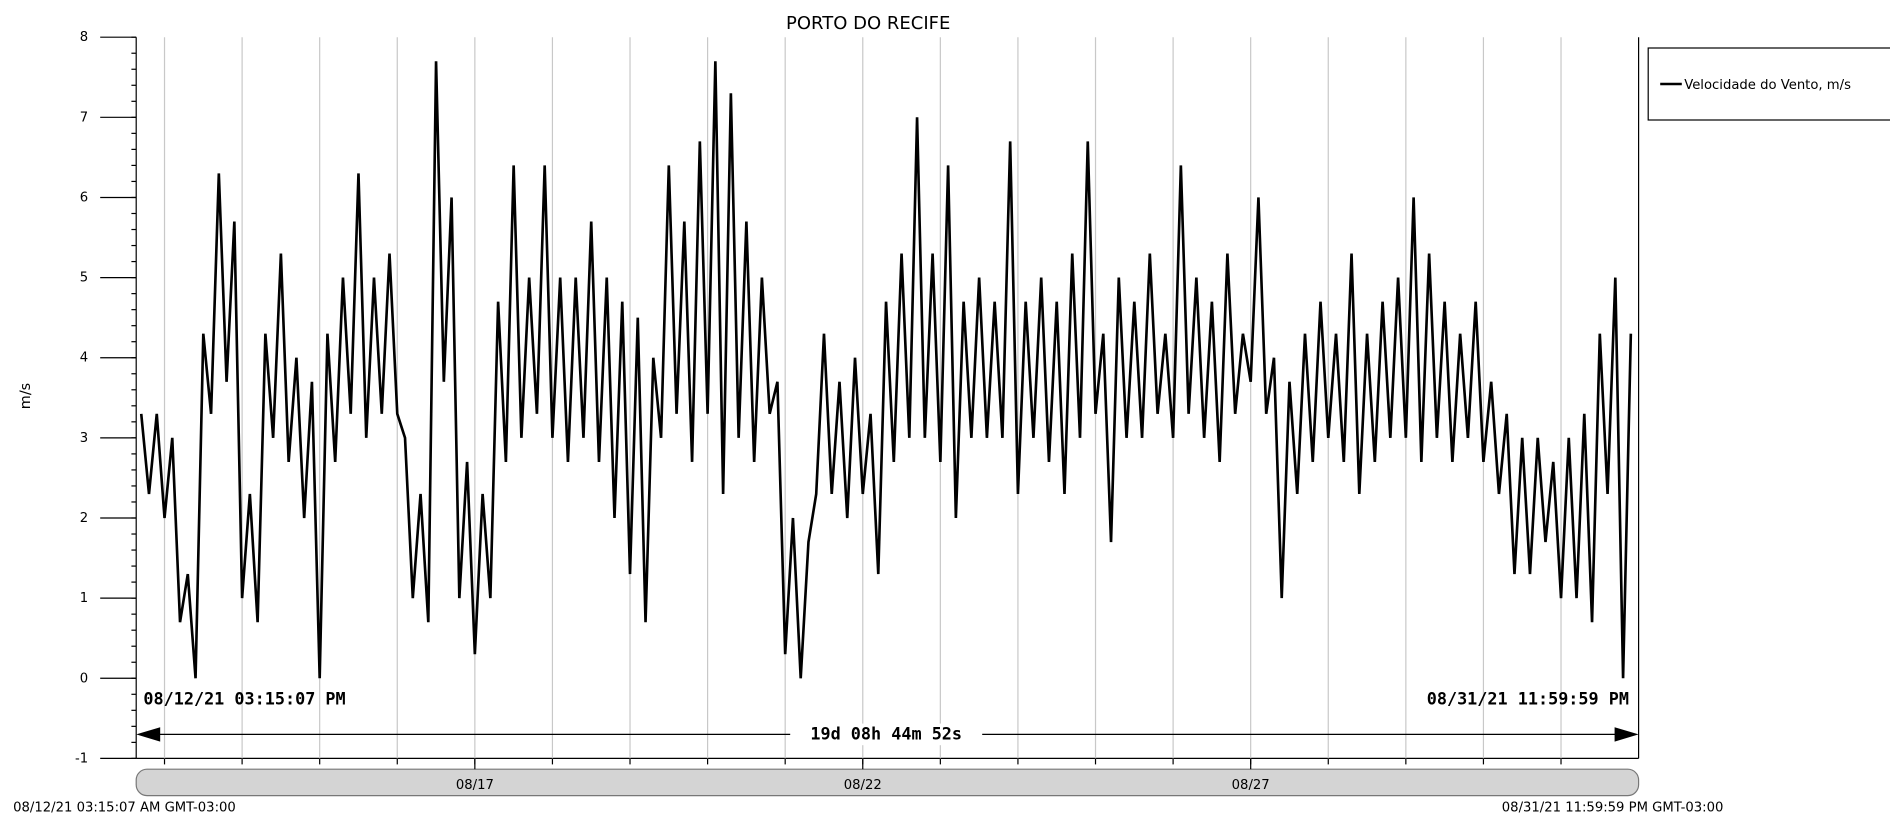  What do you see at coordinates (84, 598) in the screenshot?
I see `y-tick-label: 1` at bounding box center [84, 598].